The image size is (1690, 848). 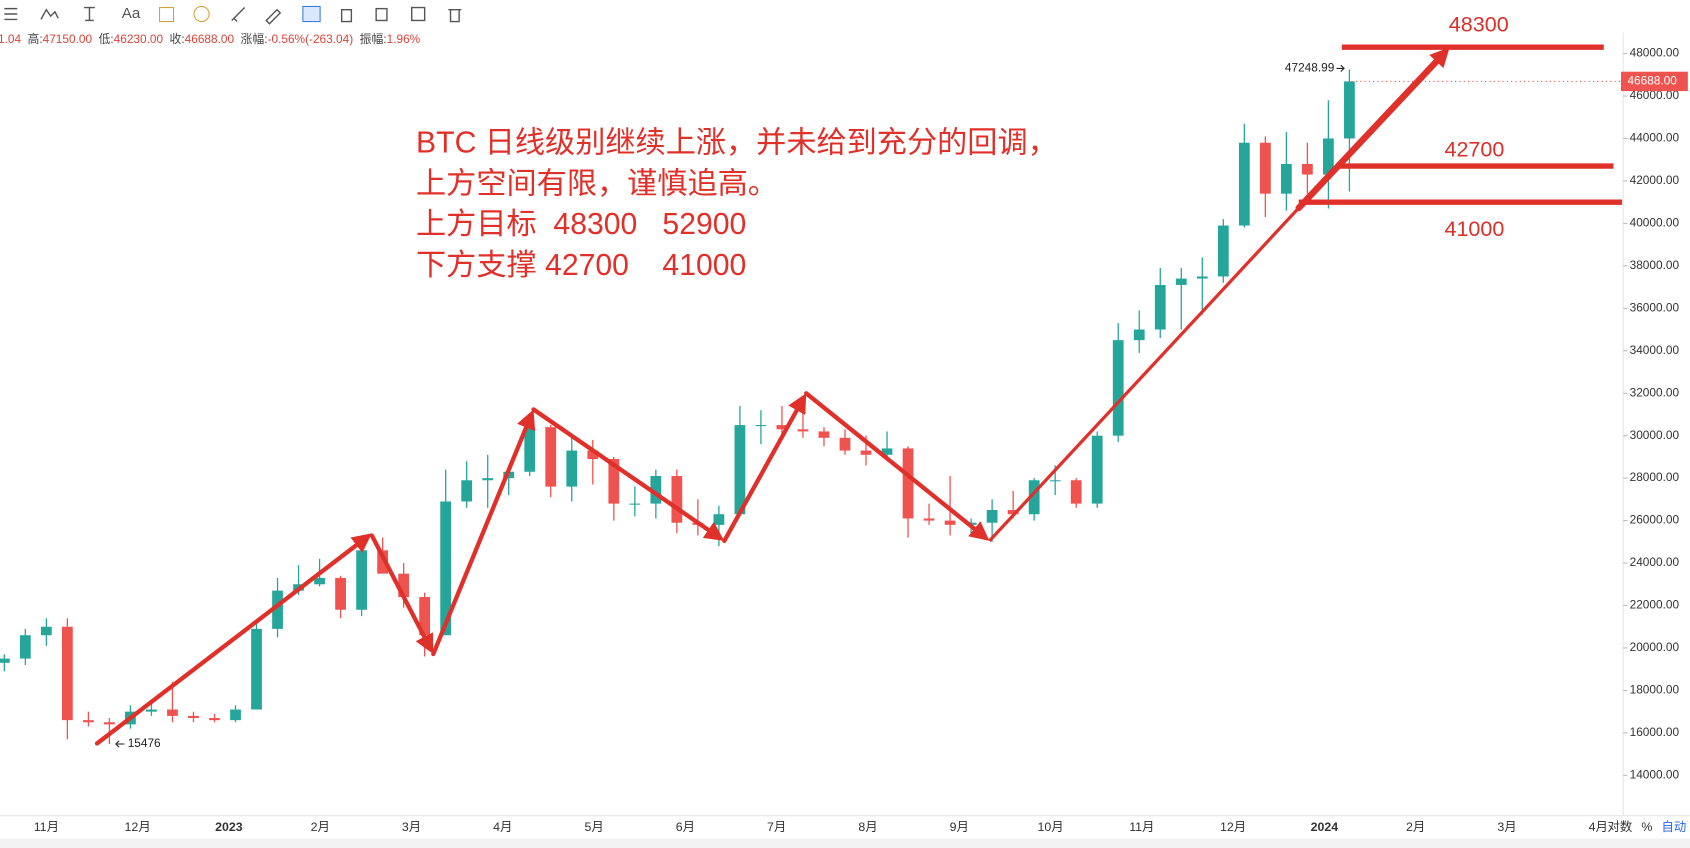 What do you see at coordinates (597, 183) in the screenshot?
I see `annotation-line: 上方空间有限，谨慎追高。` at bounding box center [597, 183].